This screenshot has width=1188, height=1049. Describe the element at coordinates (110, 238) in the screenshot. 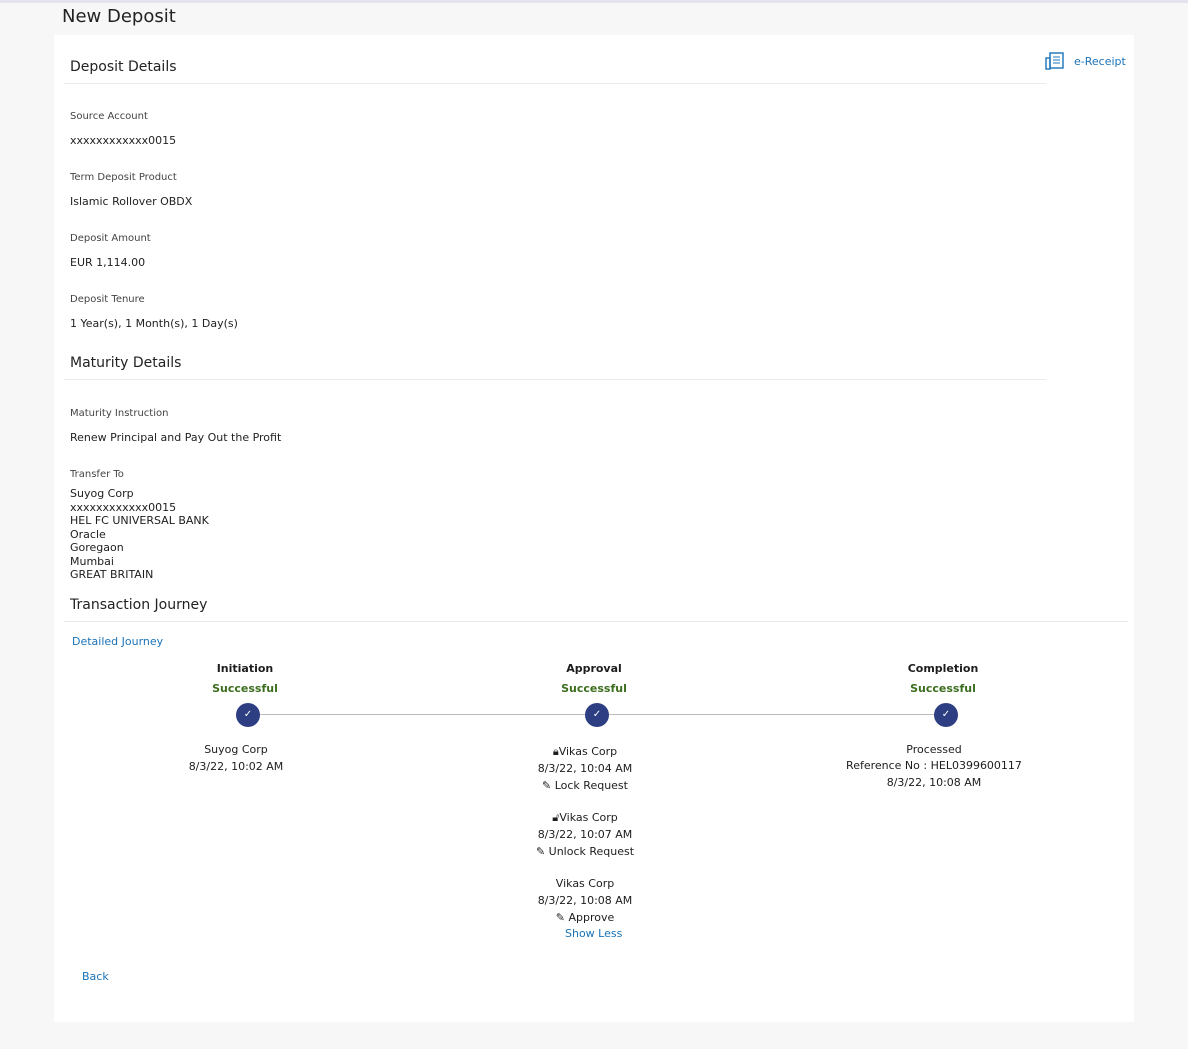

I see `field-label: Deposit Amount` at that location.